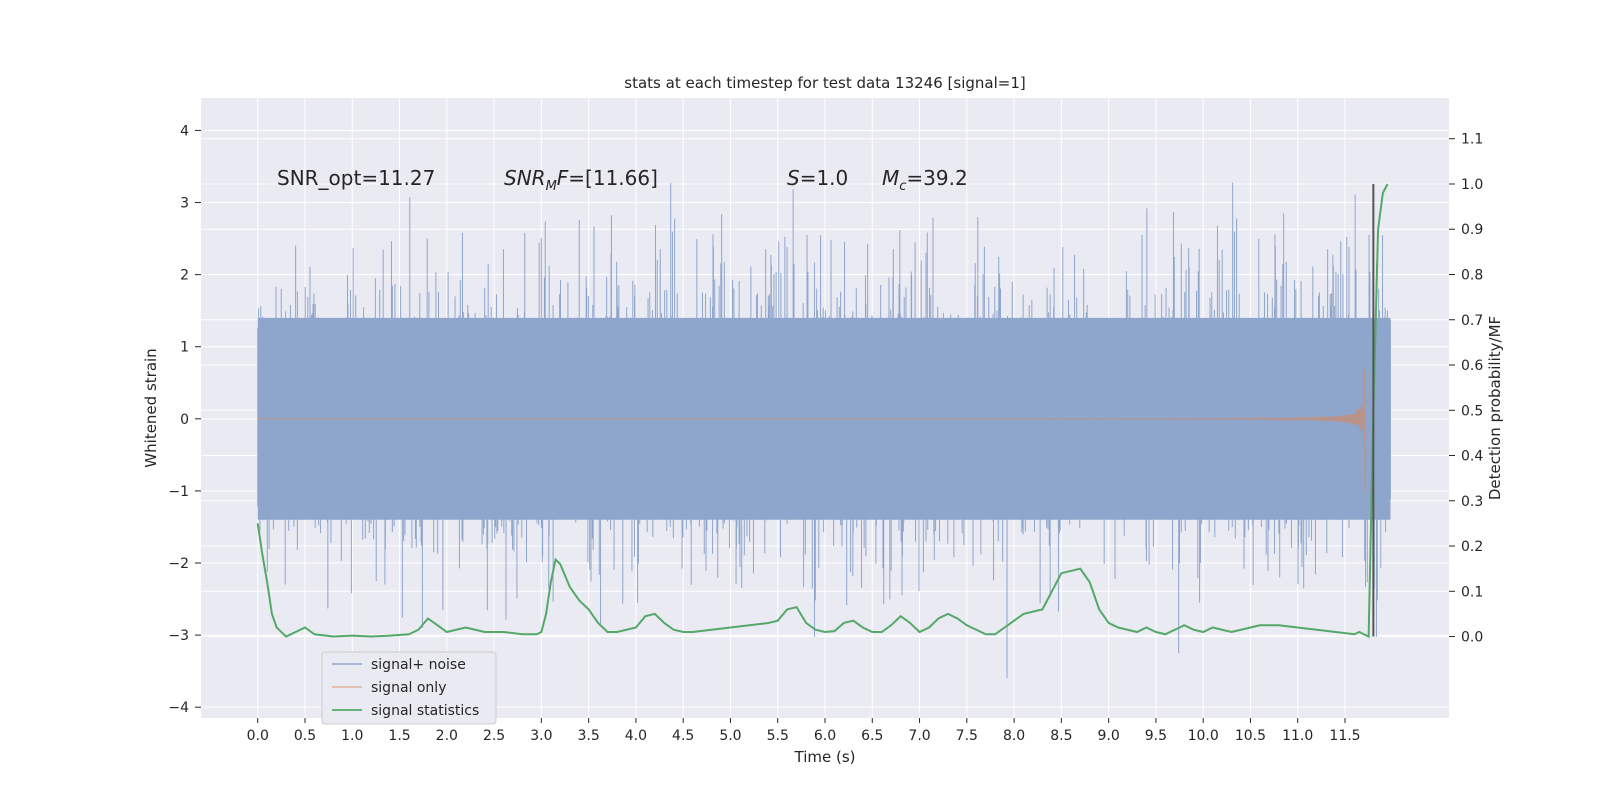  Describe the element at coordinates (1472, 230) in the screenshot. I see `y-right-tick-label: 0.9` at that location.